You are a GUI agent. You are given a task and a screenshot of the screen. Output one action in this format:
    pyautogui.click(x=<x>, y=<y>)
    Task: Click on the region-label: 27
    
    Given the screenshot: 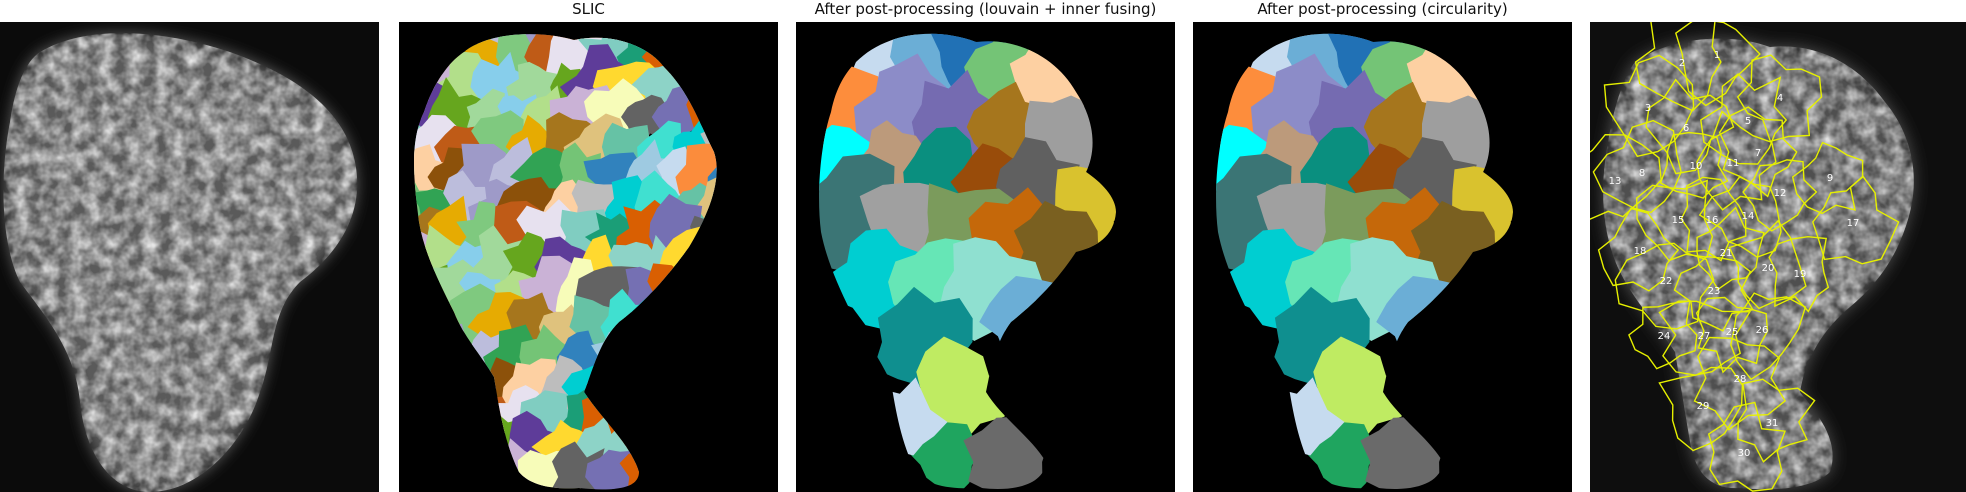 What is the action you would take?
    pyautogui.click(x=1704, y=336)
    